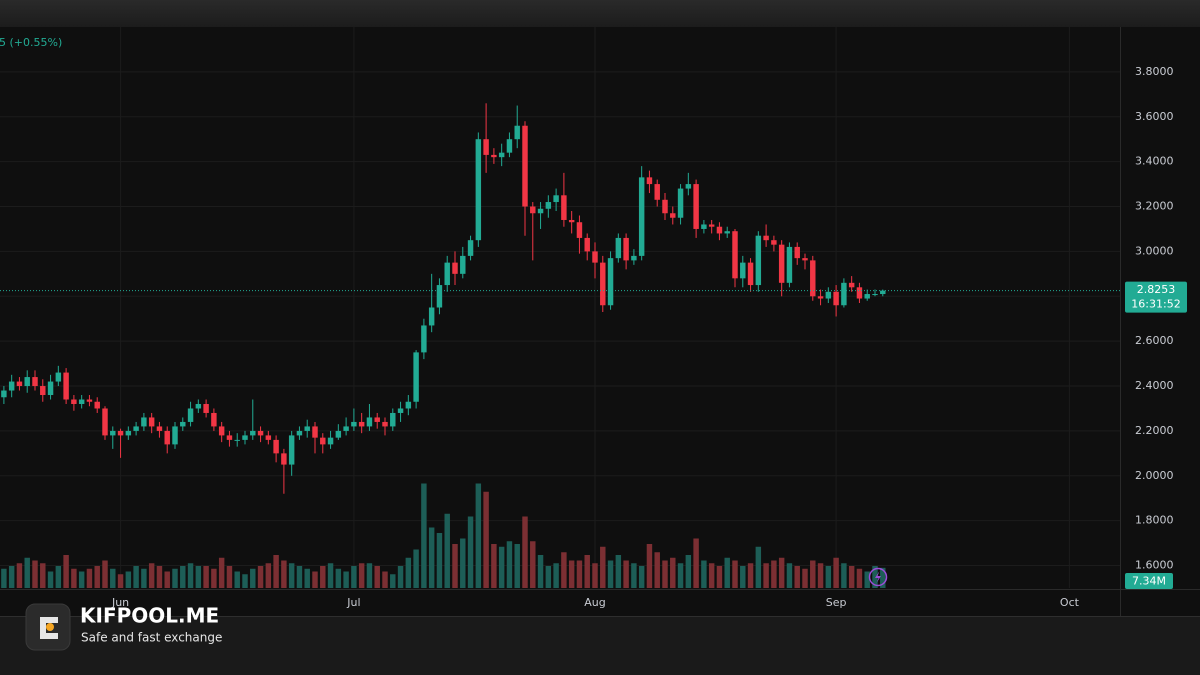 The width and height of the screenshot is (1200, 675). Describe the element at coordinates (1154, 161) in the screenshot. I see `y-tick-label: 3.4000` at that location.